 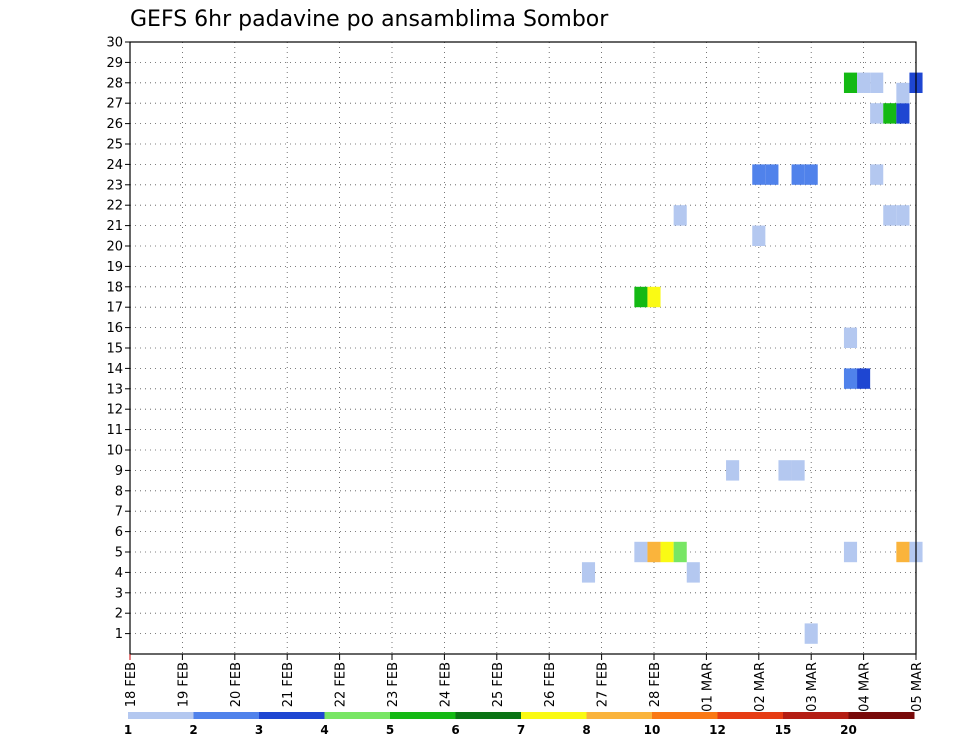 I want to click on legend-label: 10, so click(x=652, y=730).